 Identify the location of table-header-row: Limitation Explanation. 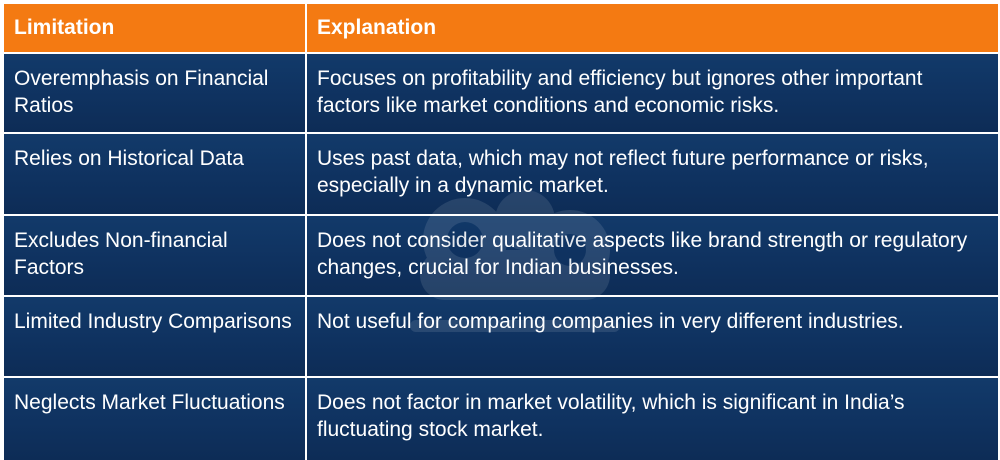
(501, 28).